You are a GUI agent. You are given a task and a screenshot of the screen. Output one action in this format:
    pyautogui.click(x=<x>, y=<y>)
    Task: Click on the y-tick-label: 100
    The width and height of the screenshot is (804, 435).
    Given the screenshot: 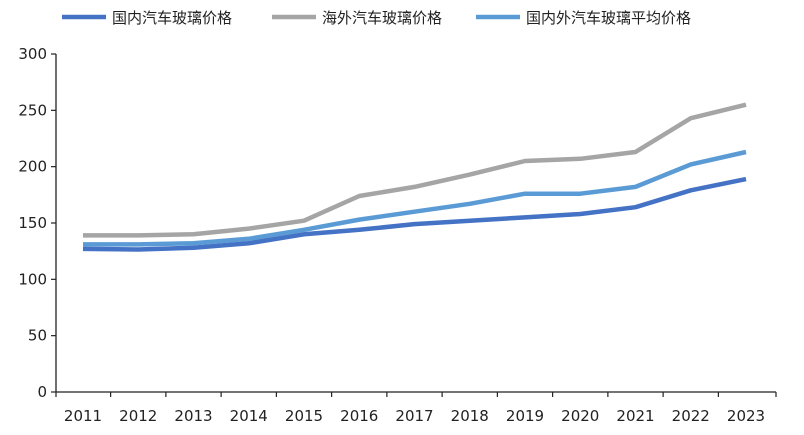 What is the action you would take?
    pyautogui.click(x=32, y=279)
    